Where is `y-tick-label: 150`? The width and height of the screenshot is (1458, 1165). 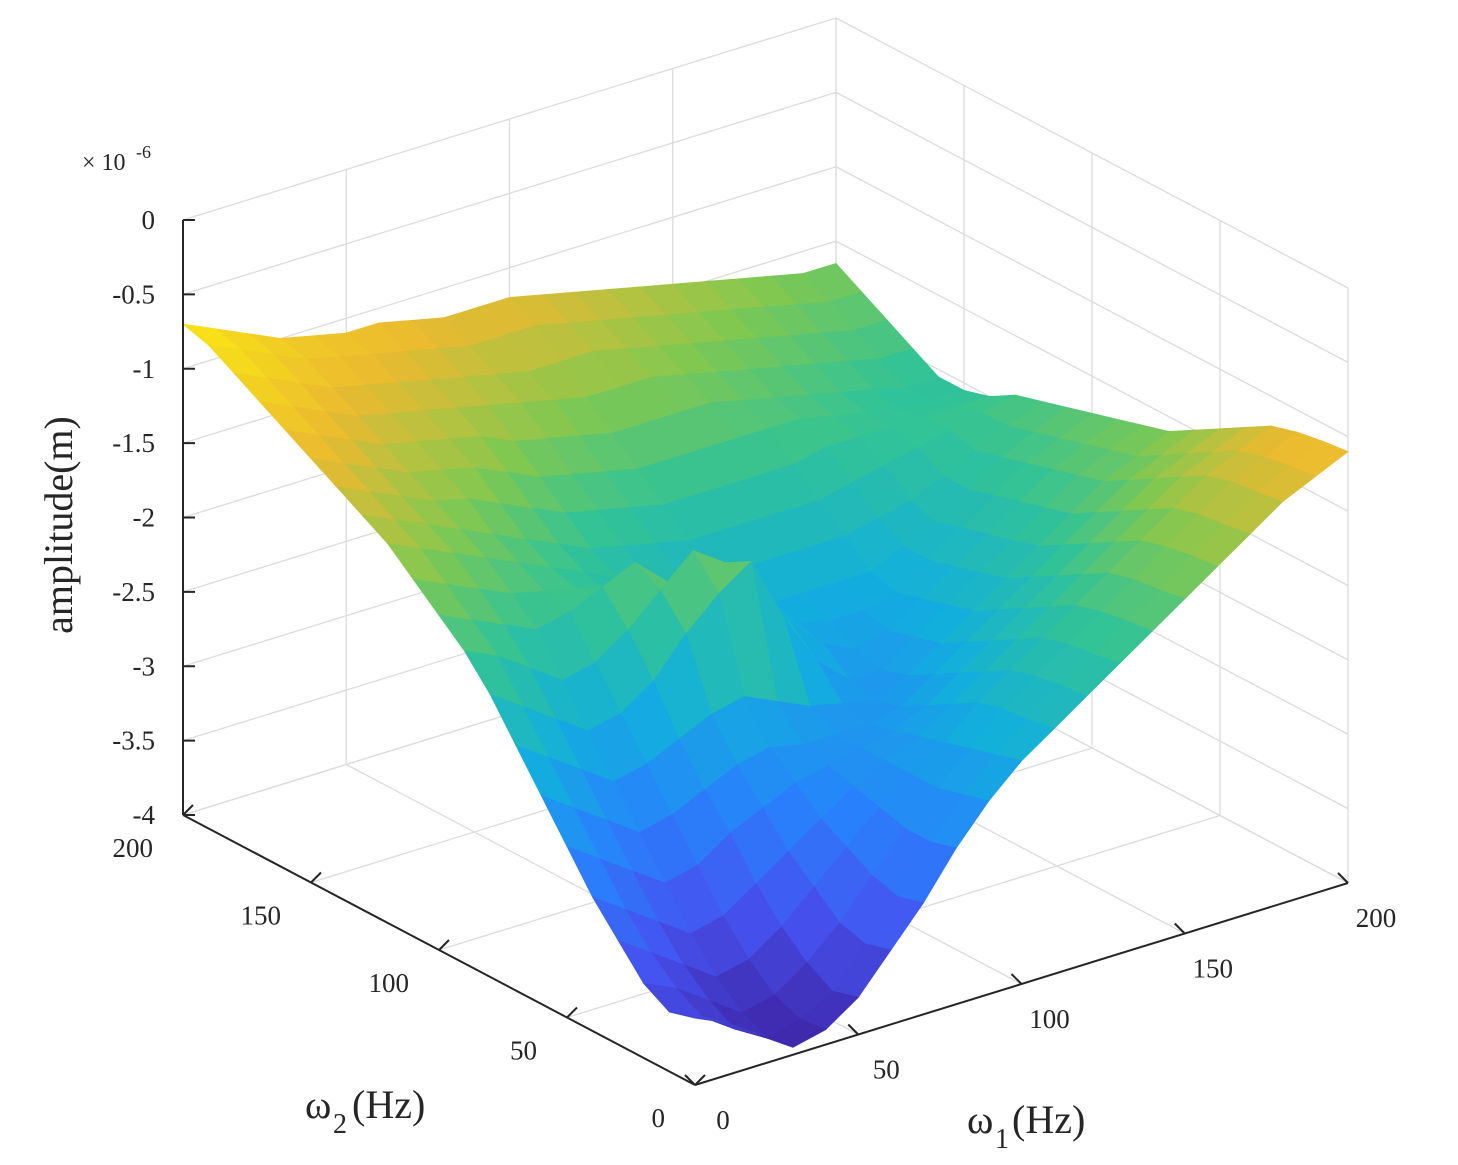 y-tick-label: 150 is located at coordinates (261, 916).